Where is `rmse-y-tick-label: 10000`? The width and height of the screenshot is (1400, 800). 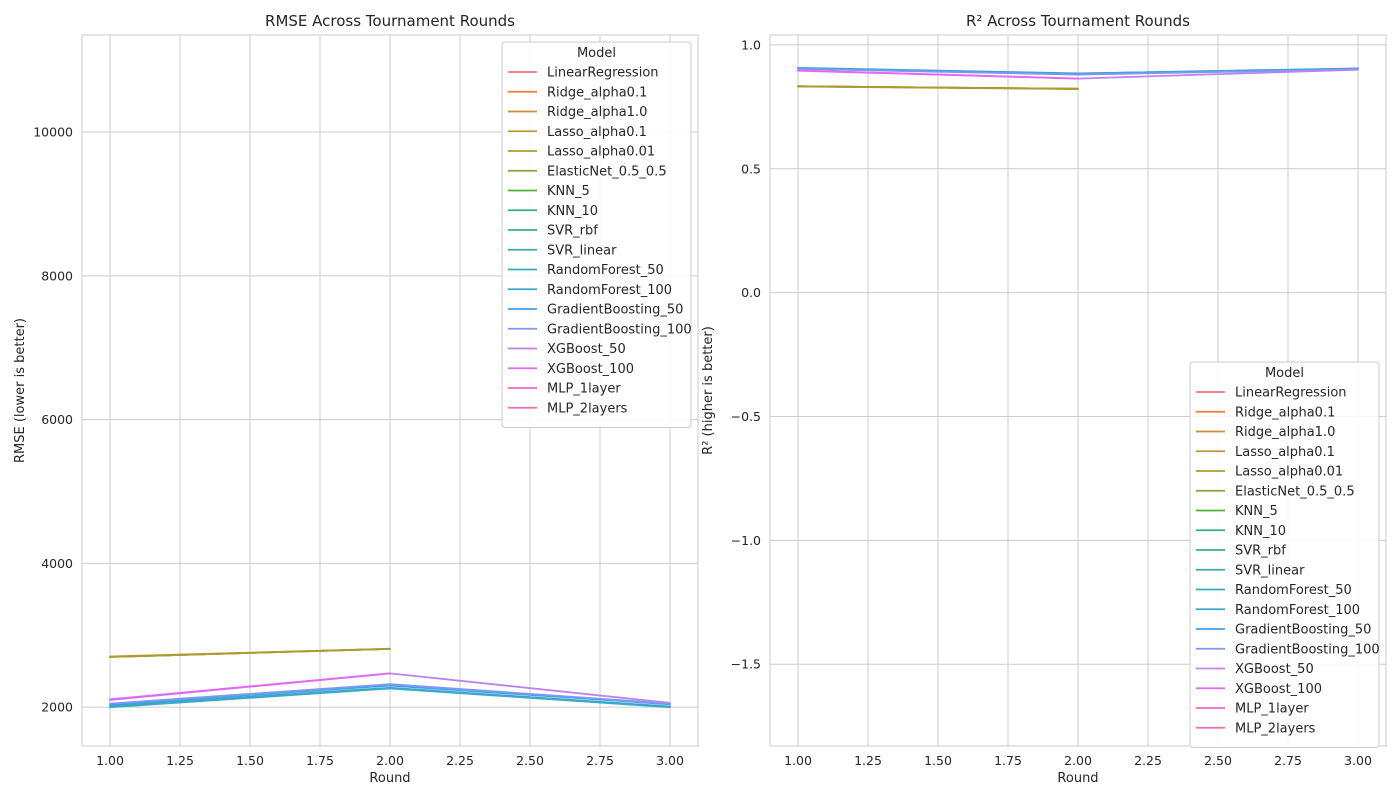
rmse-y-tick-label: 10000 is located at coordinates (53, 132).